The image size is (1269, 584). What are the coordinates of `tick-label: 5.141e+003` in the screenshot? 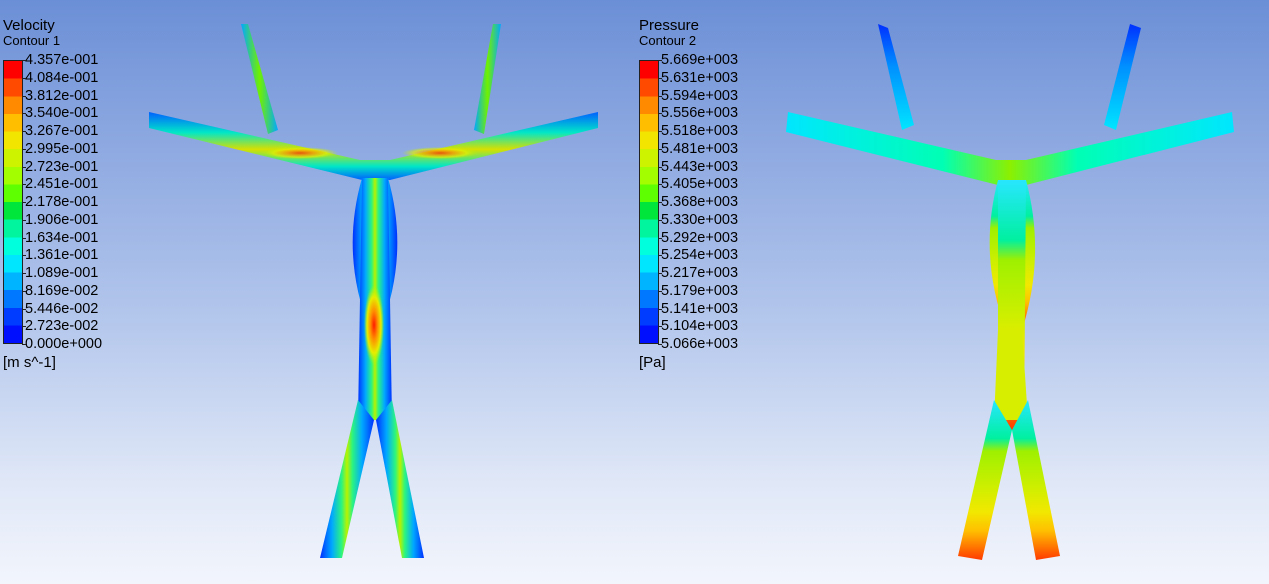 It's located at (698, 308).